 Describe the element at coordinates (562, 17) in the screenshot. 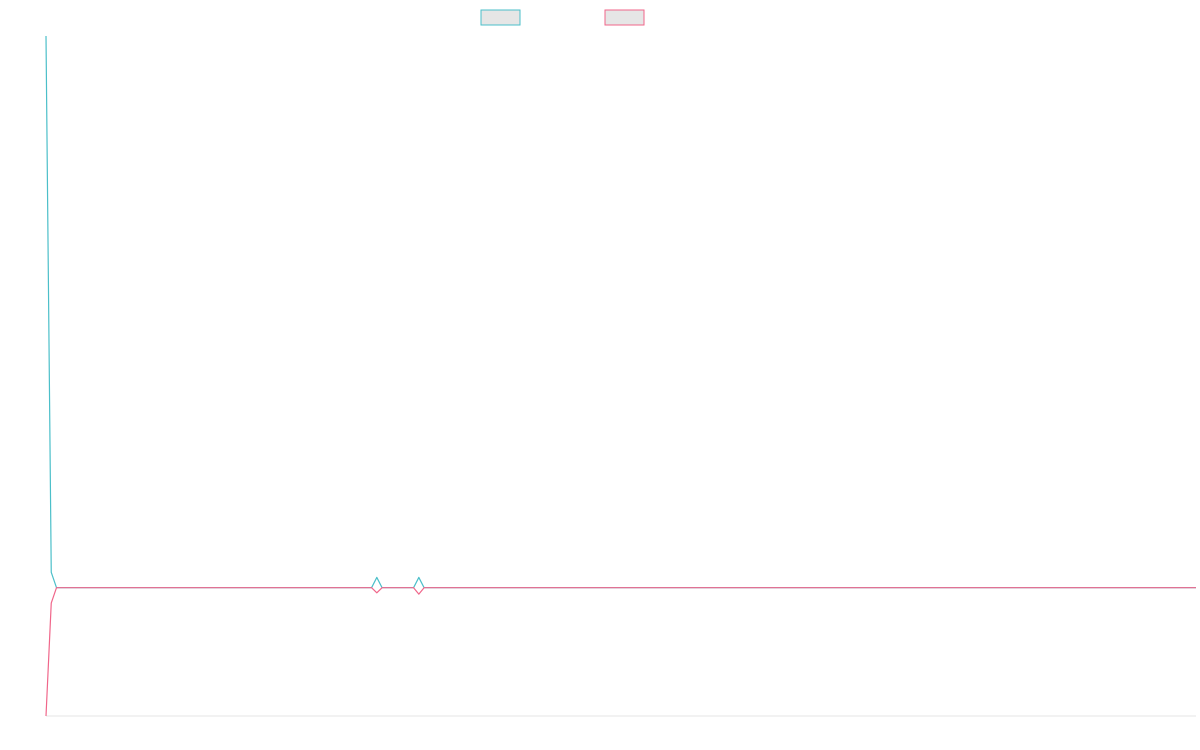

I see `legend` at that location.